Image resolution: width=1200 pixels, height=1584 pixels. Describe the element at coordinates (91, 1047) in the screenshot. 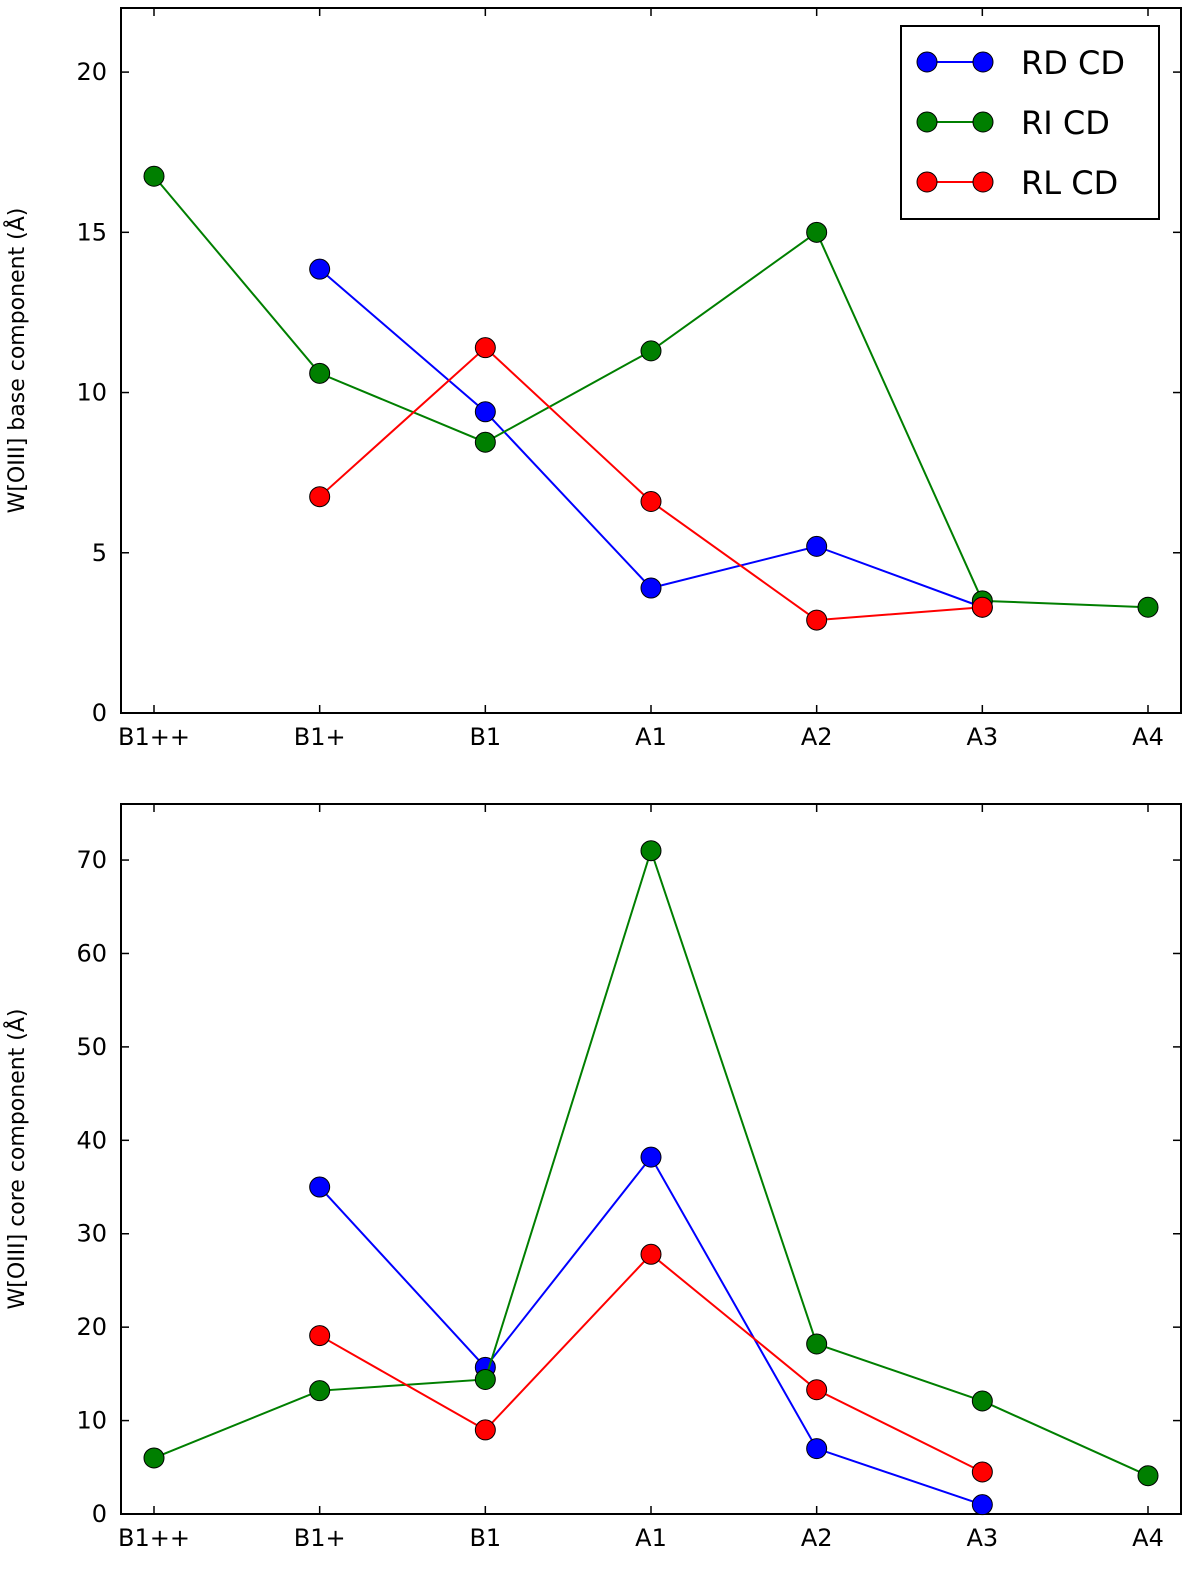

I see `y-tick-label: 50` at that location.